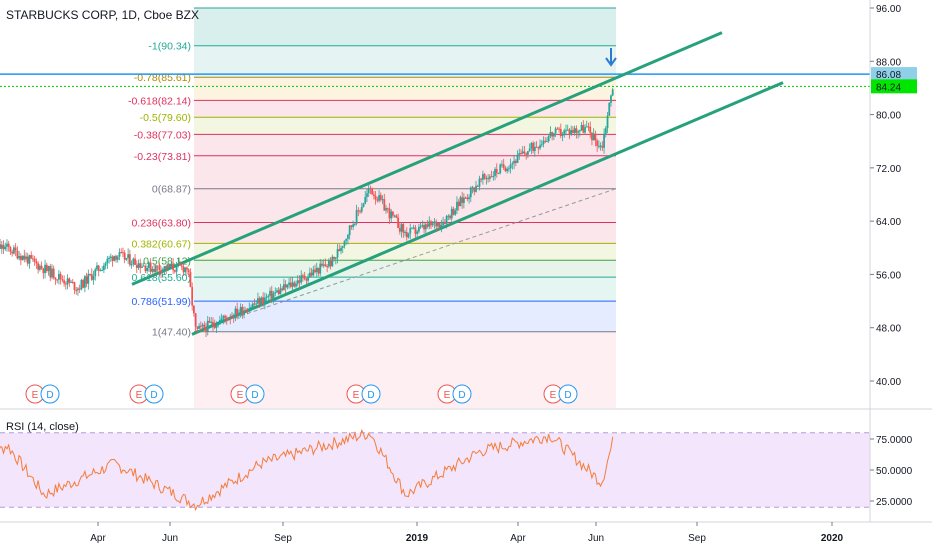 This screenshot has width=932, height=550. I want to click on price-tick-label: 40.00, so click(888, 382).